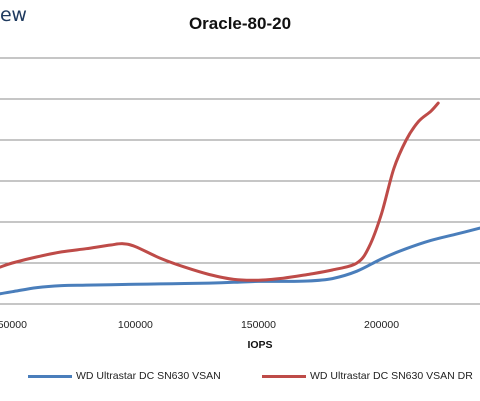  I want to click on legend-swatch-sn630-vsan, so click(50, 376).